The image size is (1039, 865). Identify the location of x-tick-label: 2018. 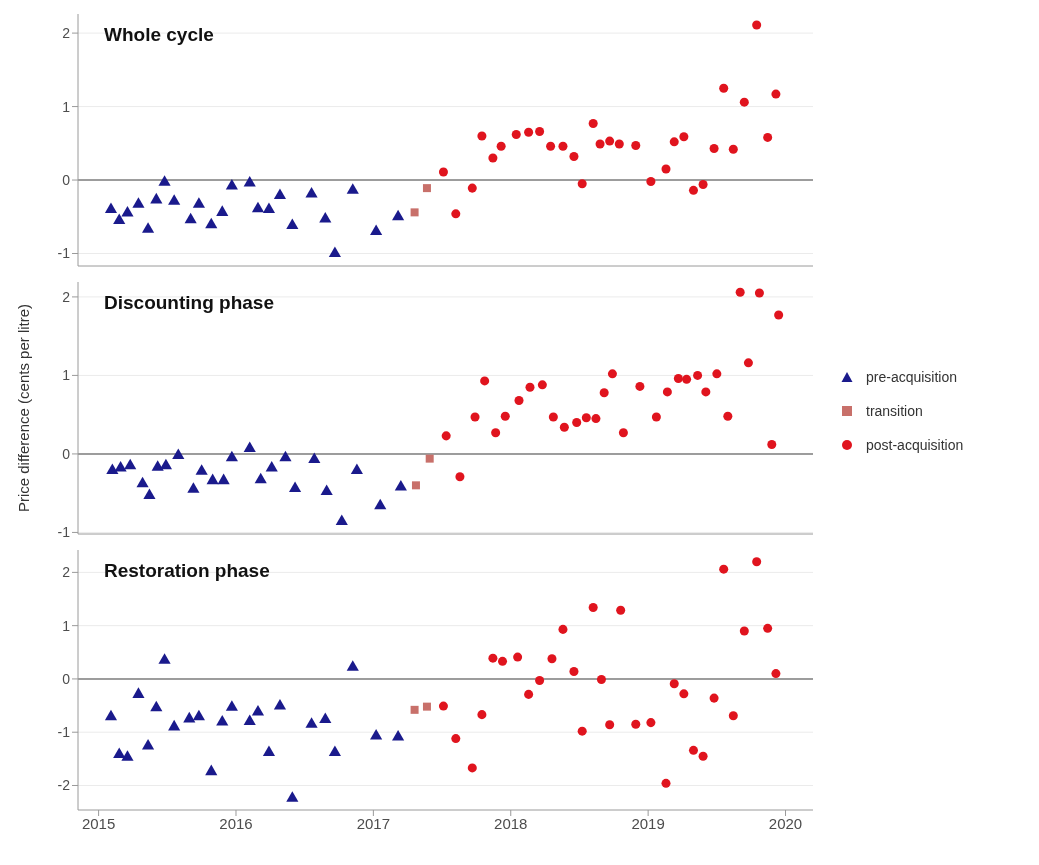
(511, 823).